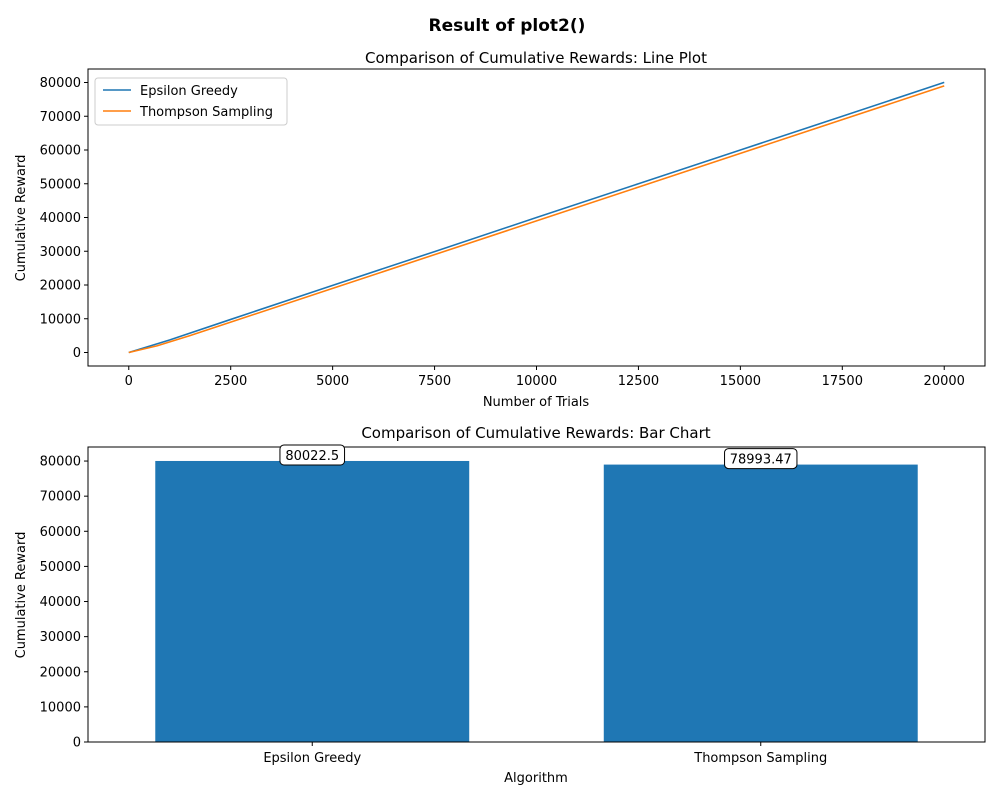 The height and width of the screenshot is (805, 1000). I want to click on bar-chart-y-axis-label: Cumulative Reward, so click(21, 595).